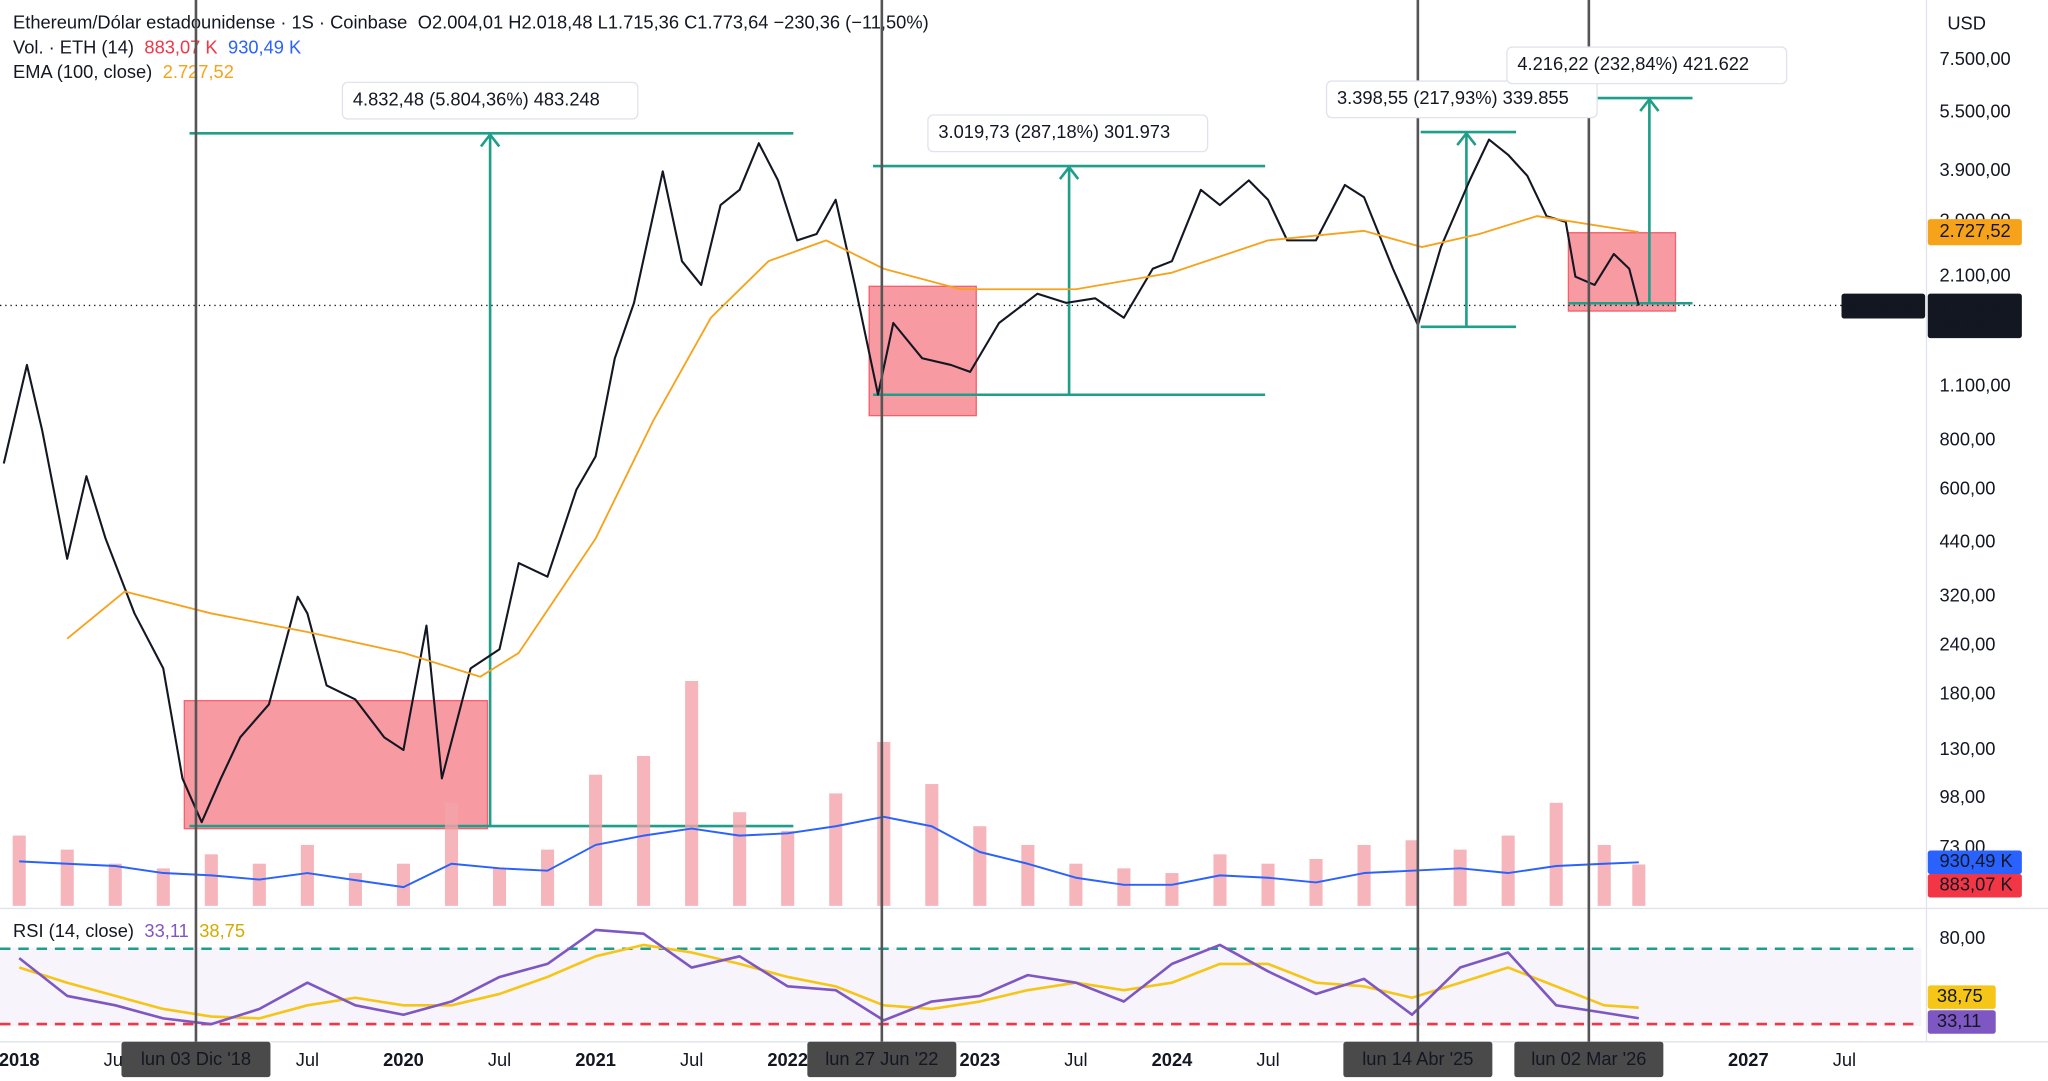 The height and width of the screenshot is (1081, 2048). What do you see at coordinates (1975, 385) in the screenshot?
I see `y-tick-label: 1.100,00` at bounding box center [1975, 385].